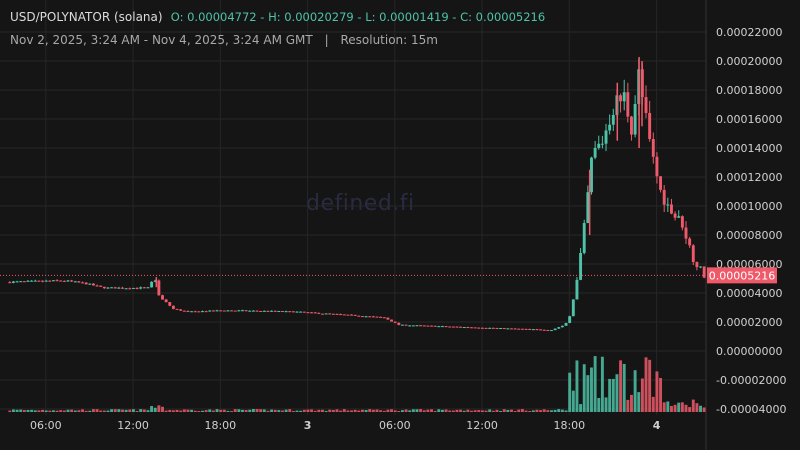 Image resolution: width=800 pixels, height=450 pixels. I want to click on x-tick-label: 18:00, so click(220, 425).